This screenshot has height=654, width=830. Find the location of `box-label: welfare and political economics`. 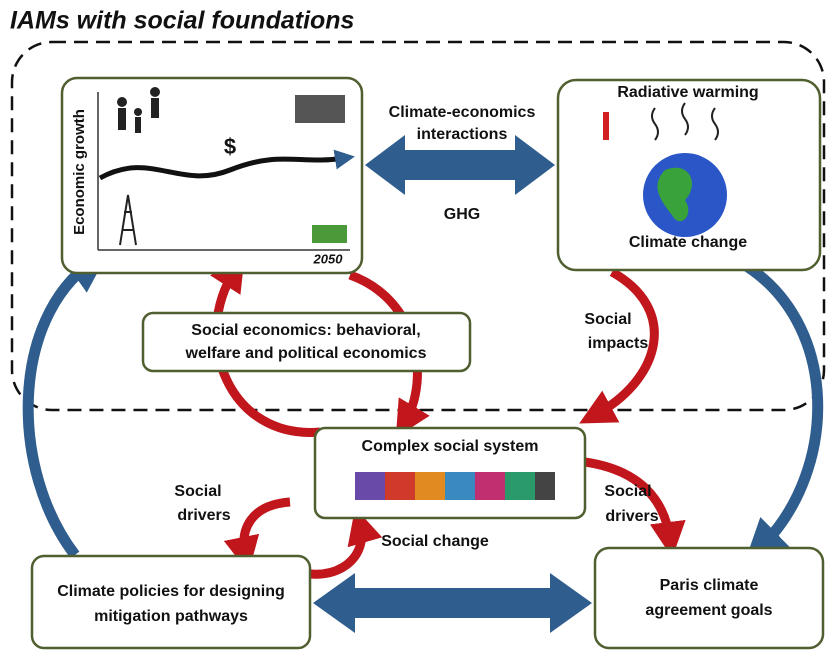

box-label: welfare and political economics is located at coordinates (306, 353).